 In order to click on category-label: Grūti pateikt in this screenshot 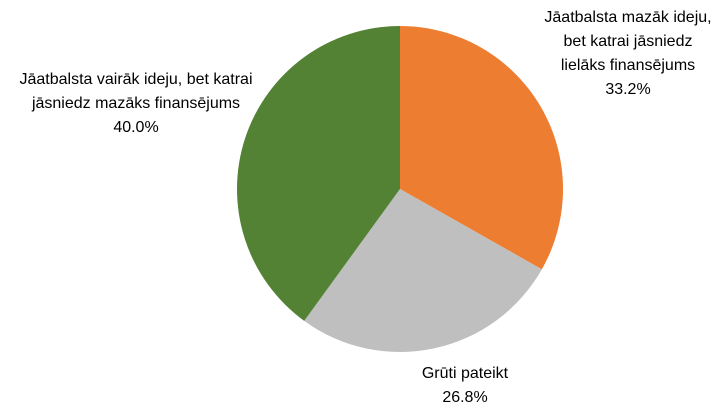, I will do `click(465, 373)`.